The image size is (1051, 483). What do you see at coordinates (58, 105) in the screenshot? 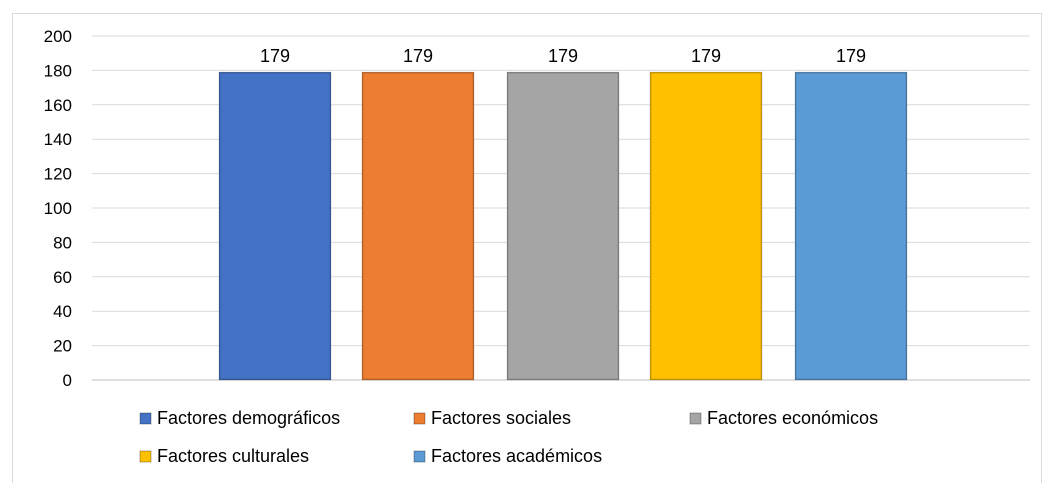
I see `y-tick-label: 160` at bounding box center [58, 105].